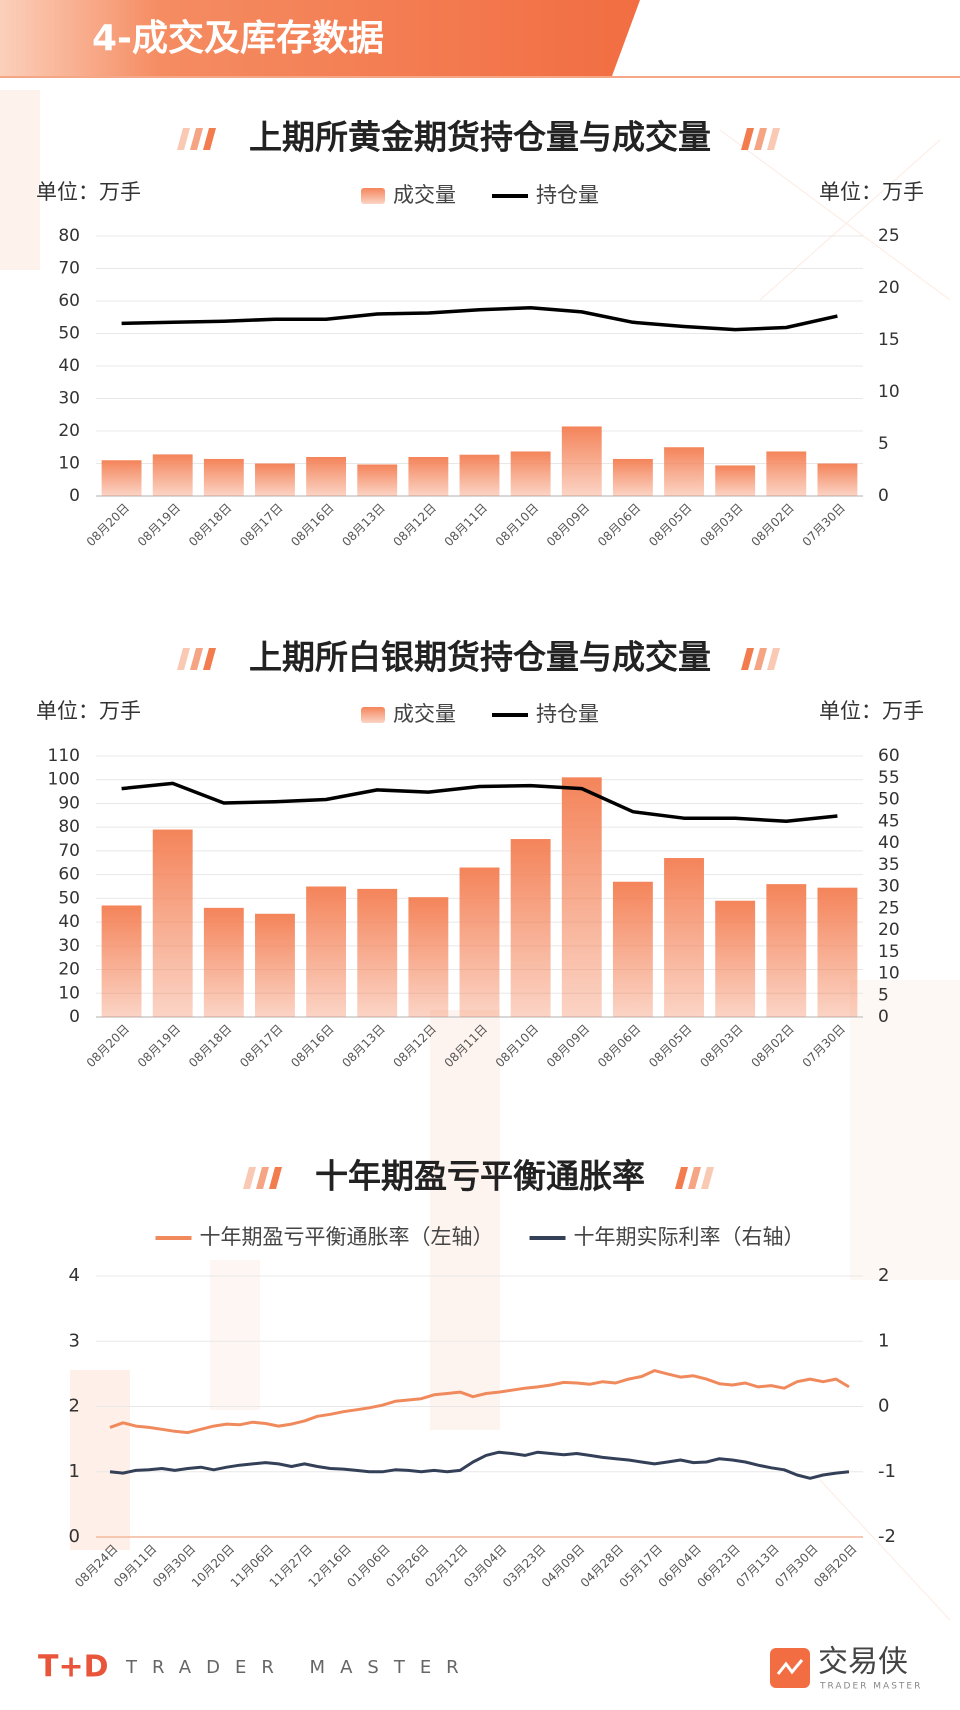  What do you see at coordinates (889, 843) in the screenshot?
I see `y2-tick-label: 40` at bounding box center [889, 843].